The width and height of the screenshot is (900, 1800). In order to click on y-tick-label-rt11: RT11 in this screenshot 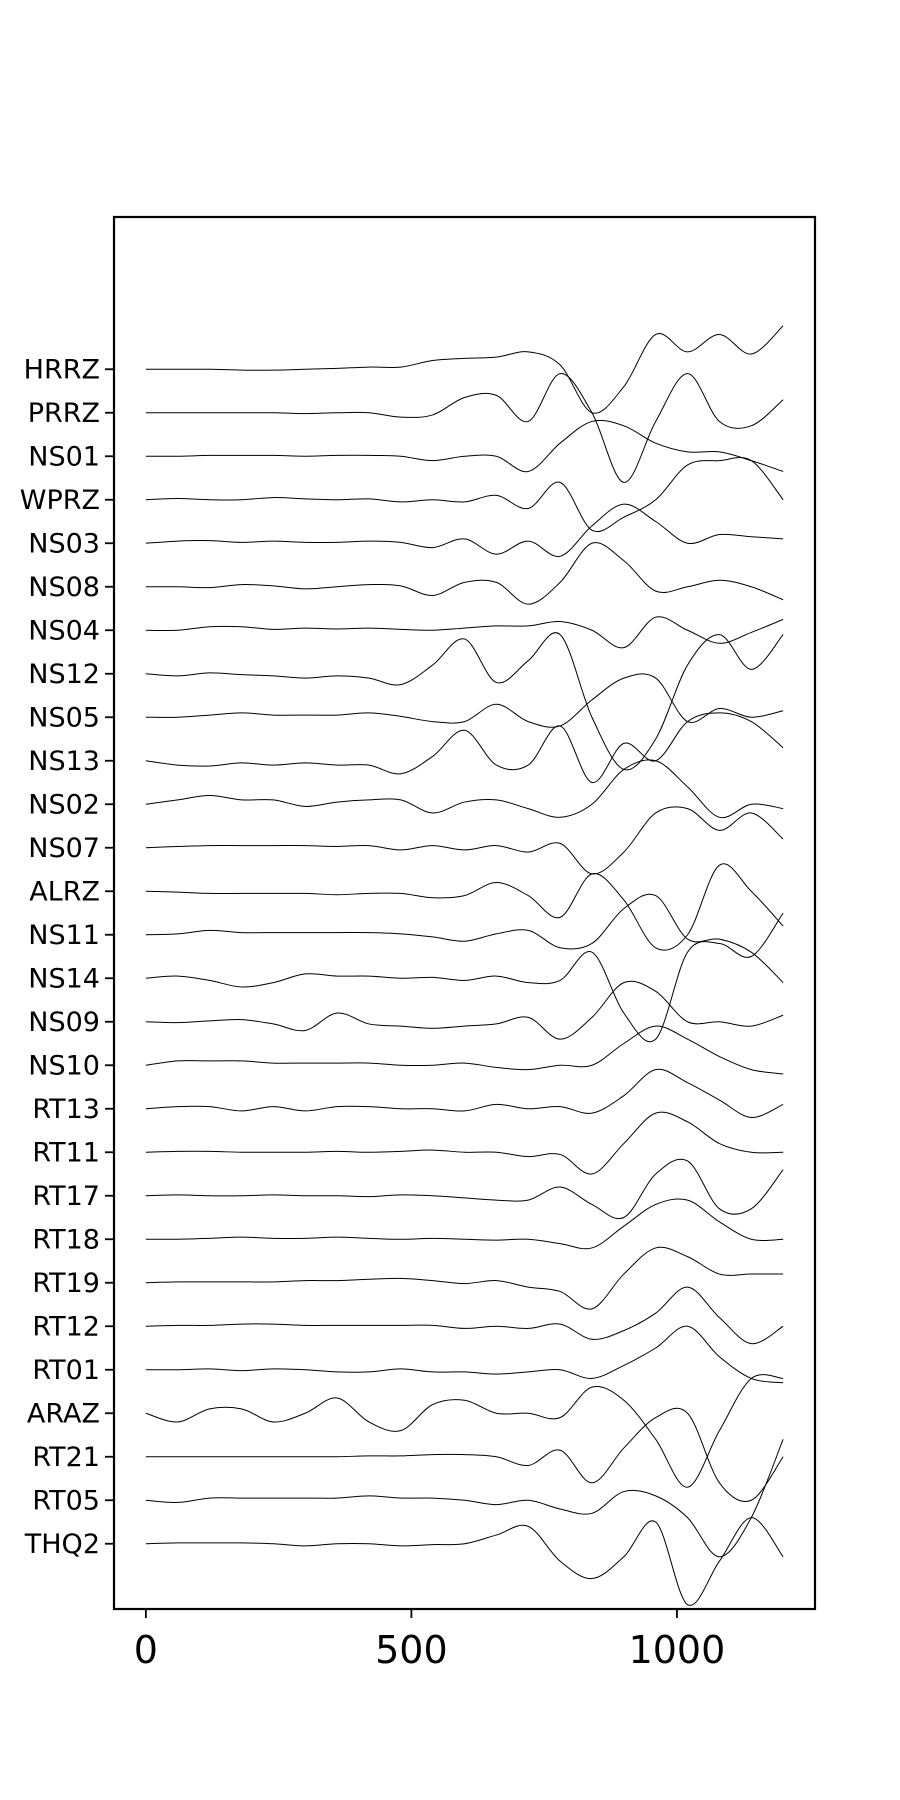, I will do `click(66, 1152)`.